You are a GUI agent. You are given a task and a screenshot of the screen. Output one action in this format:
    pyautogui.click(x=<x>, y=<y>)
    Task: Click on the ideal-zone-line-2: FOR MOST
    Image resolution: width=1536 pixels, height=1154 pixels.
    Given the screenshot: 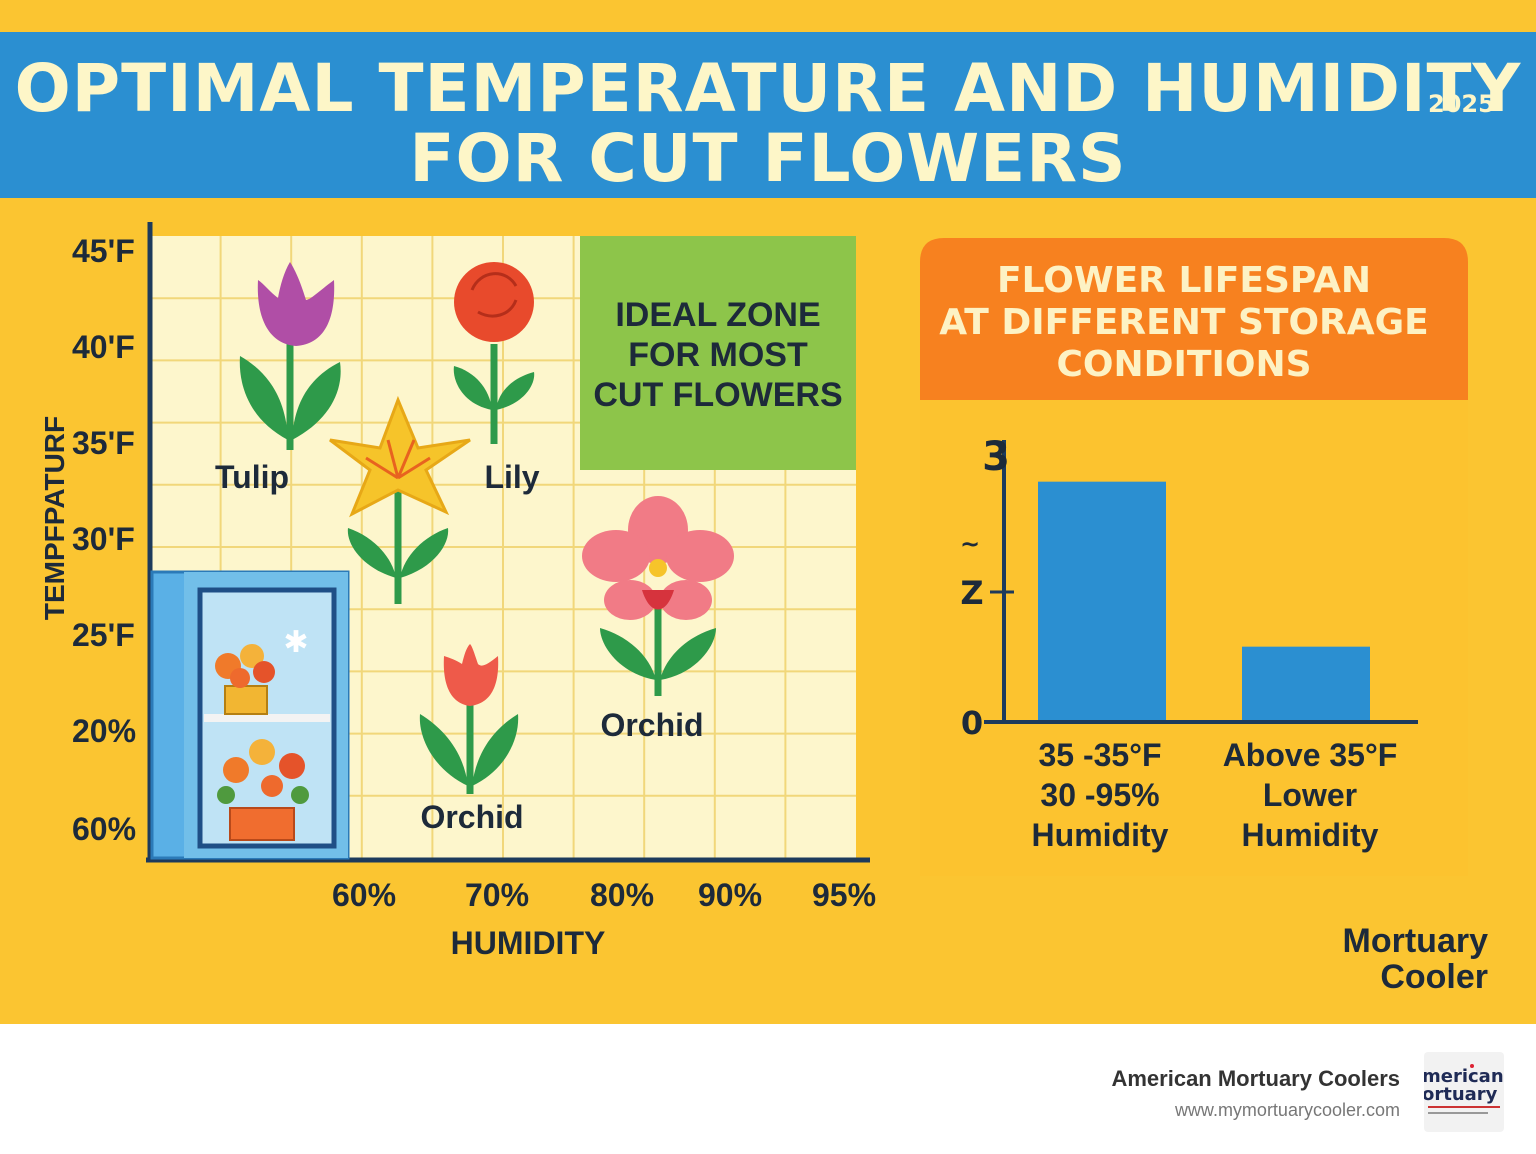 What is the action you would take?
    pyautogui.click(x=718, y=355)
    